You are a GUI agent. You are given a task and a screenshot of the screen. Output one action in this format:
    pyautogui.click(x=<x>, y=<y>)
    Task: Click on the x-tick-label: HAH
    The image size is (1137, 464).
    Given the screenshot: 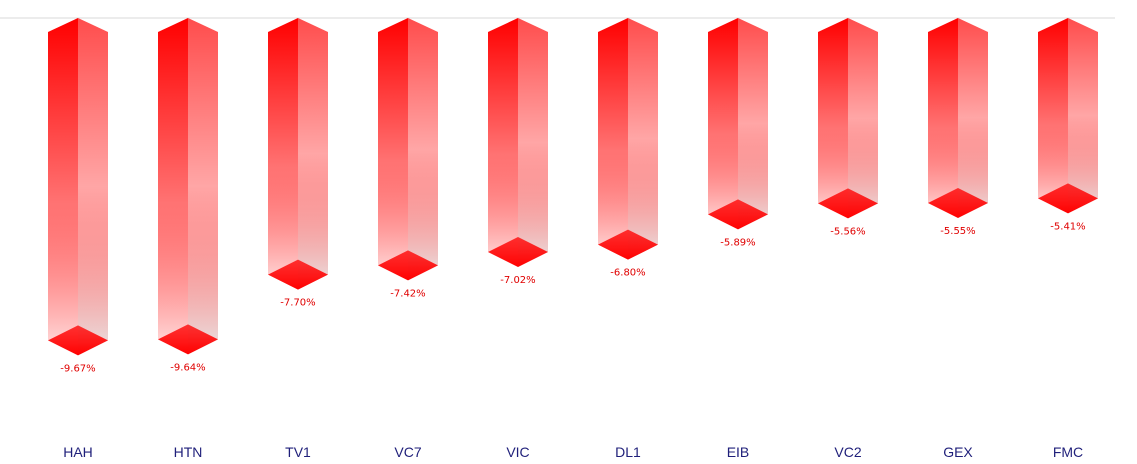 What is the action you would take?
    pyautogui.click(x=78, y=452)
    